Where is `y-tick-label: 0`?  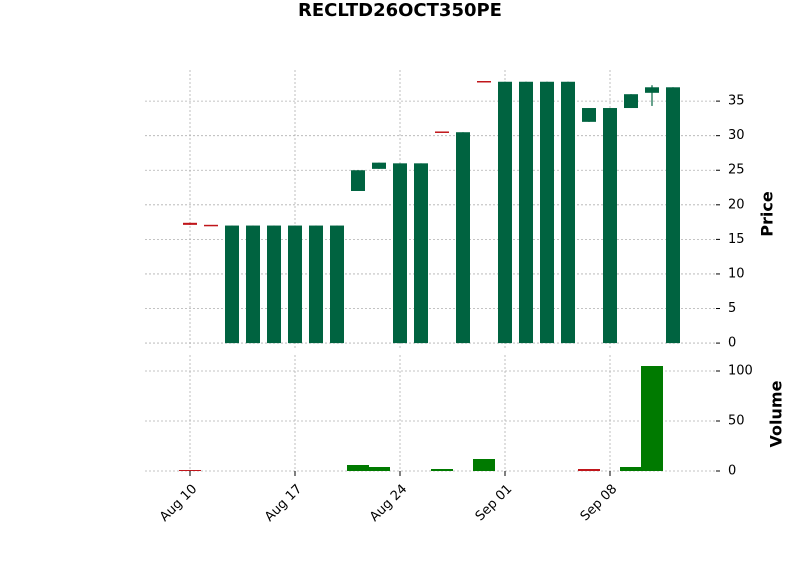
y-tick-label: 0 is located at coordinates (732, 343).